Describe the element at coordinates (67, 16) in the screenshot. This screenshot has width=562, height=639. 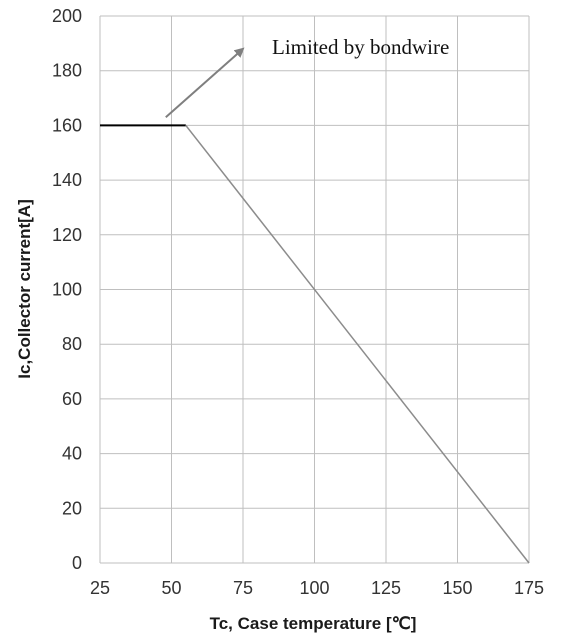
I see `y-tick-label: 200` at that location.